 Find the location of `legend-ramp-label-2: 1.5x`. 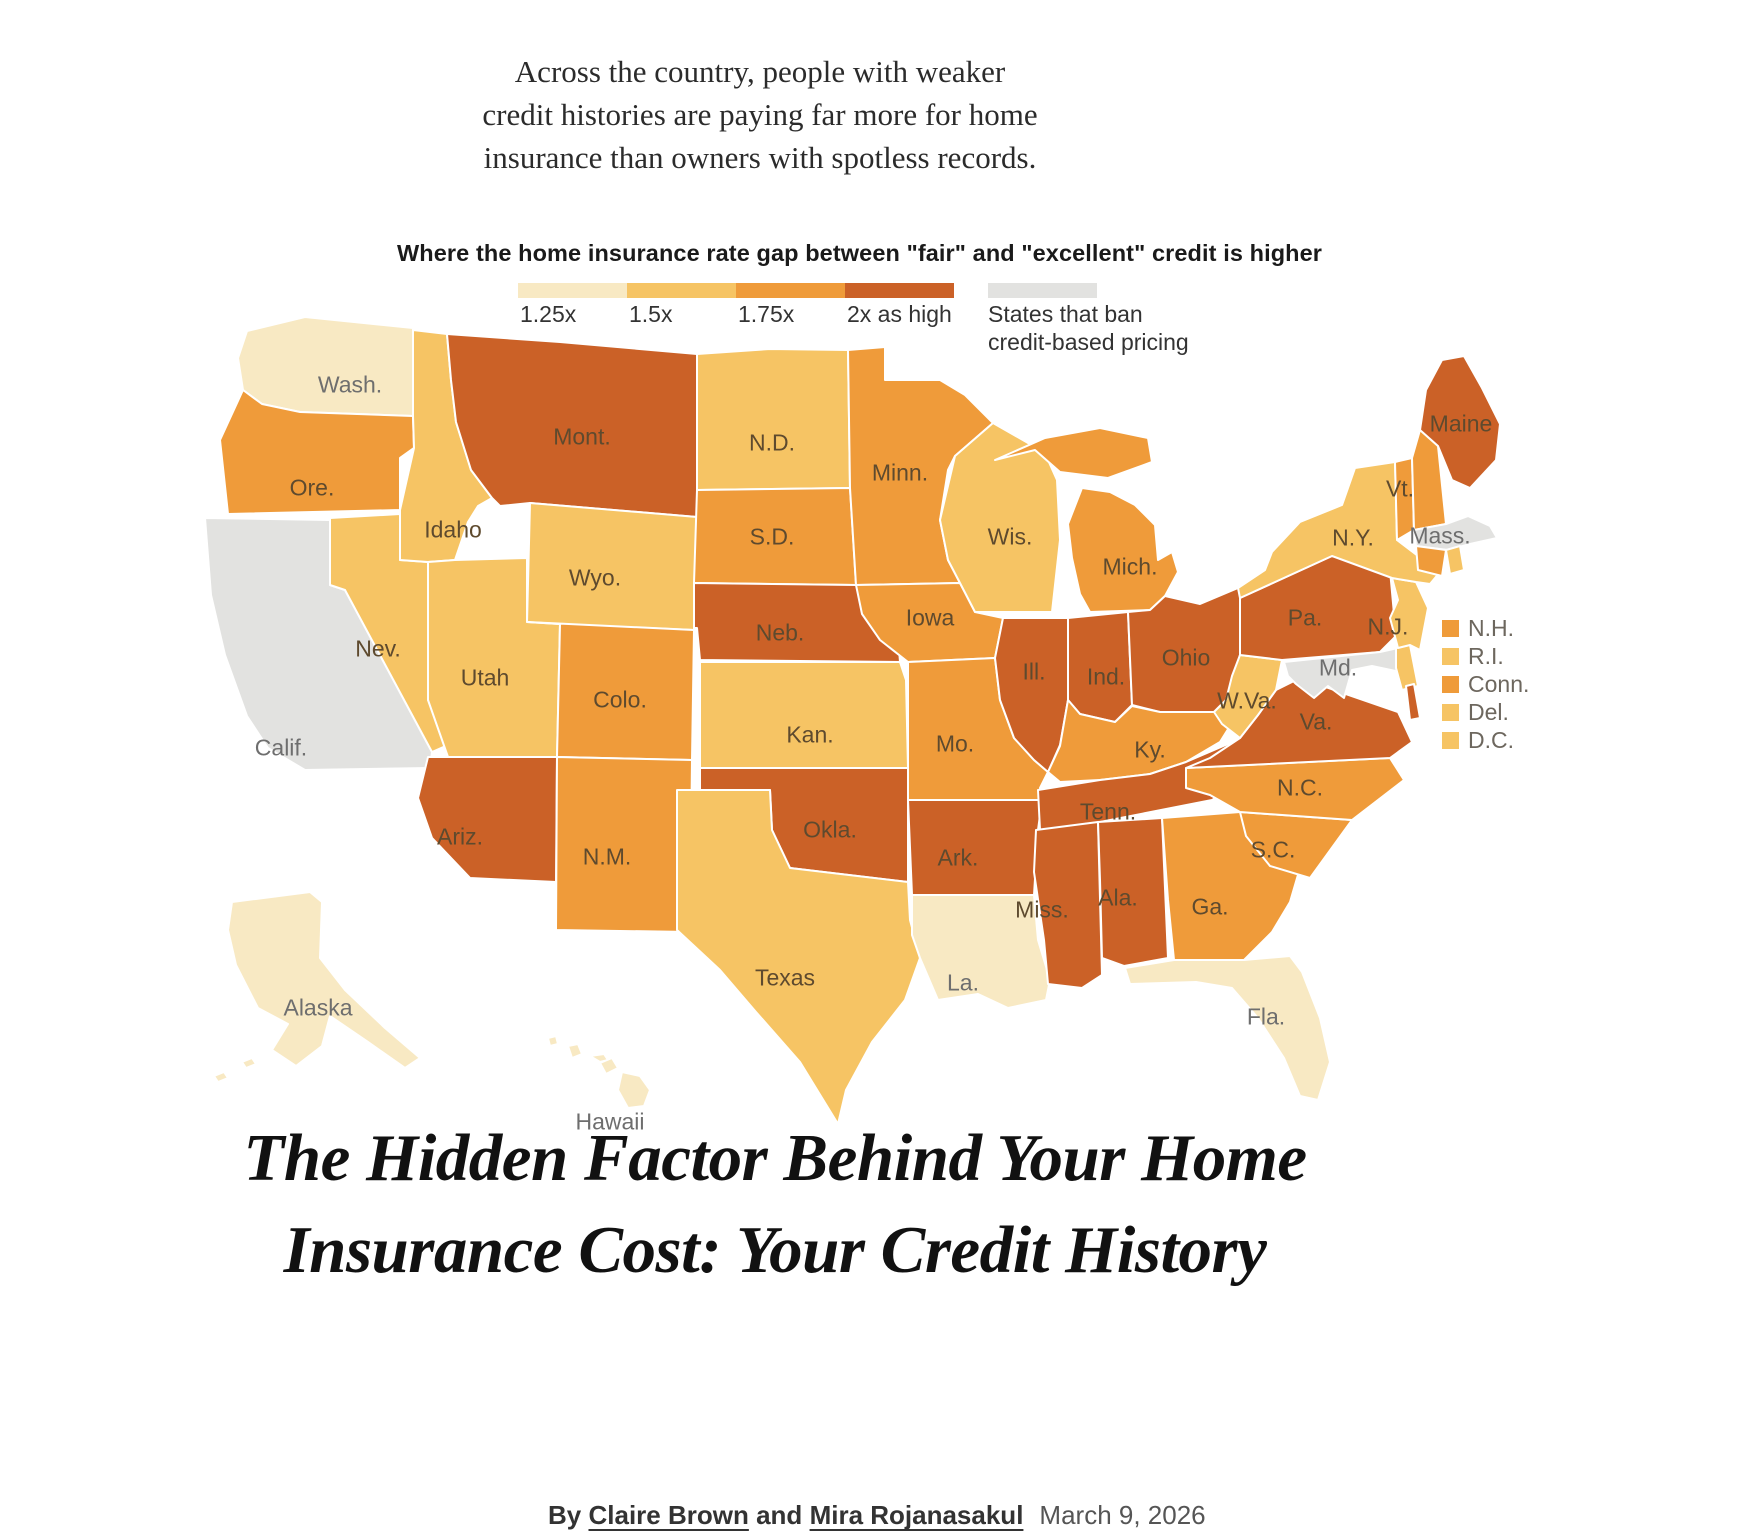

legend-ramp-label-2: 1.5x is located at coordinates (651, 314).